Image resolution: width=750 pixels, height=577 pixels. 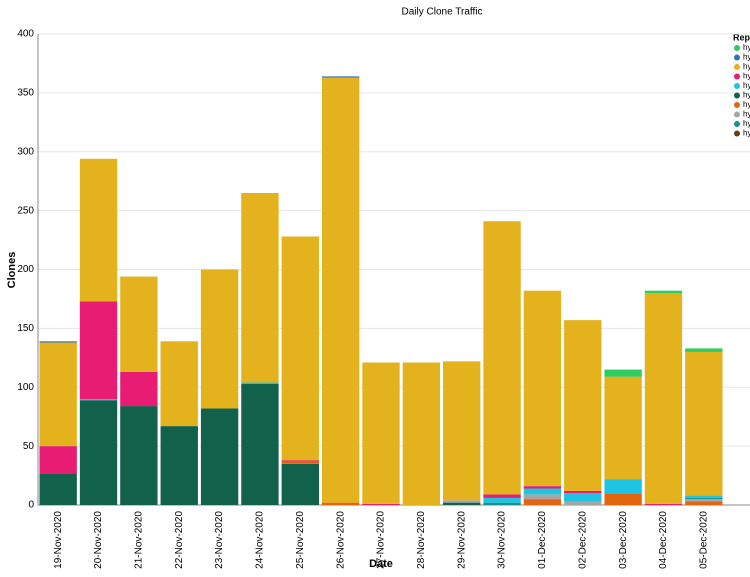 What do you see at coordinates (139, 540) in the screenshot?
I see `x-tick-label: 21-Nov-2020` at bounding box center [139, 540].